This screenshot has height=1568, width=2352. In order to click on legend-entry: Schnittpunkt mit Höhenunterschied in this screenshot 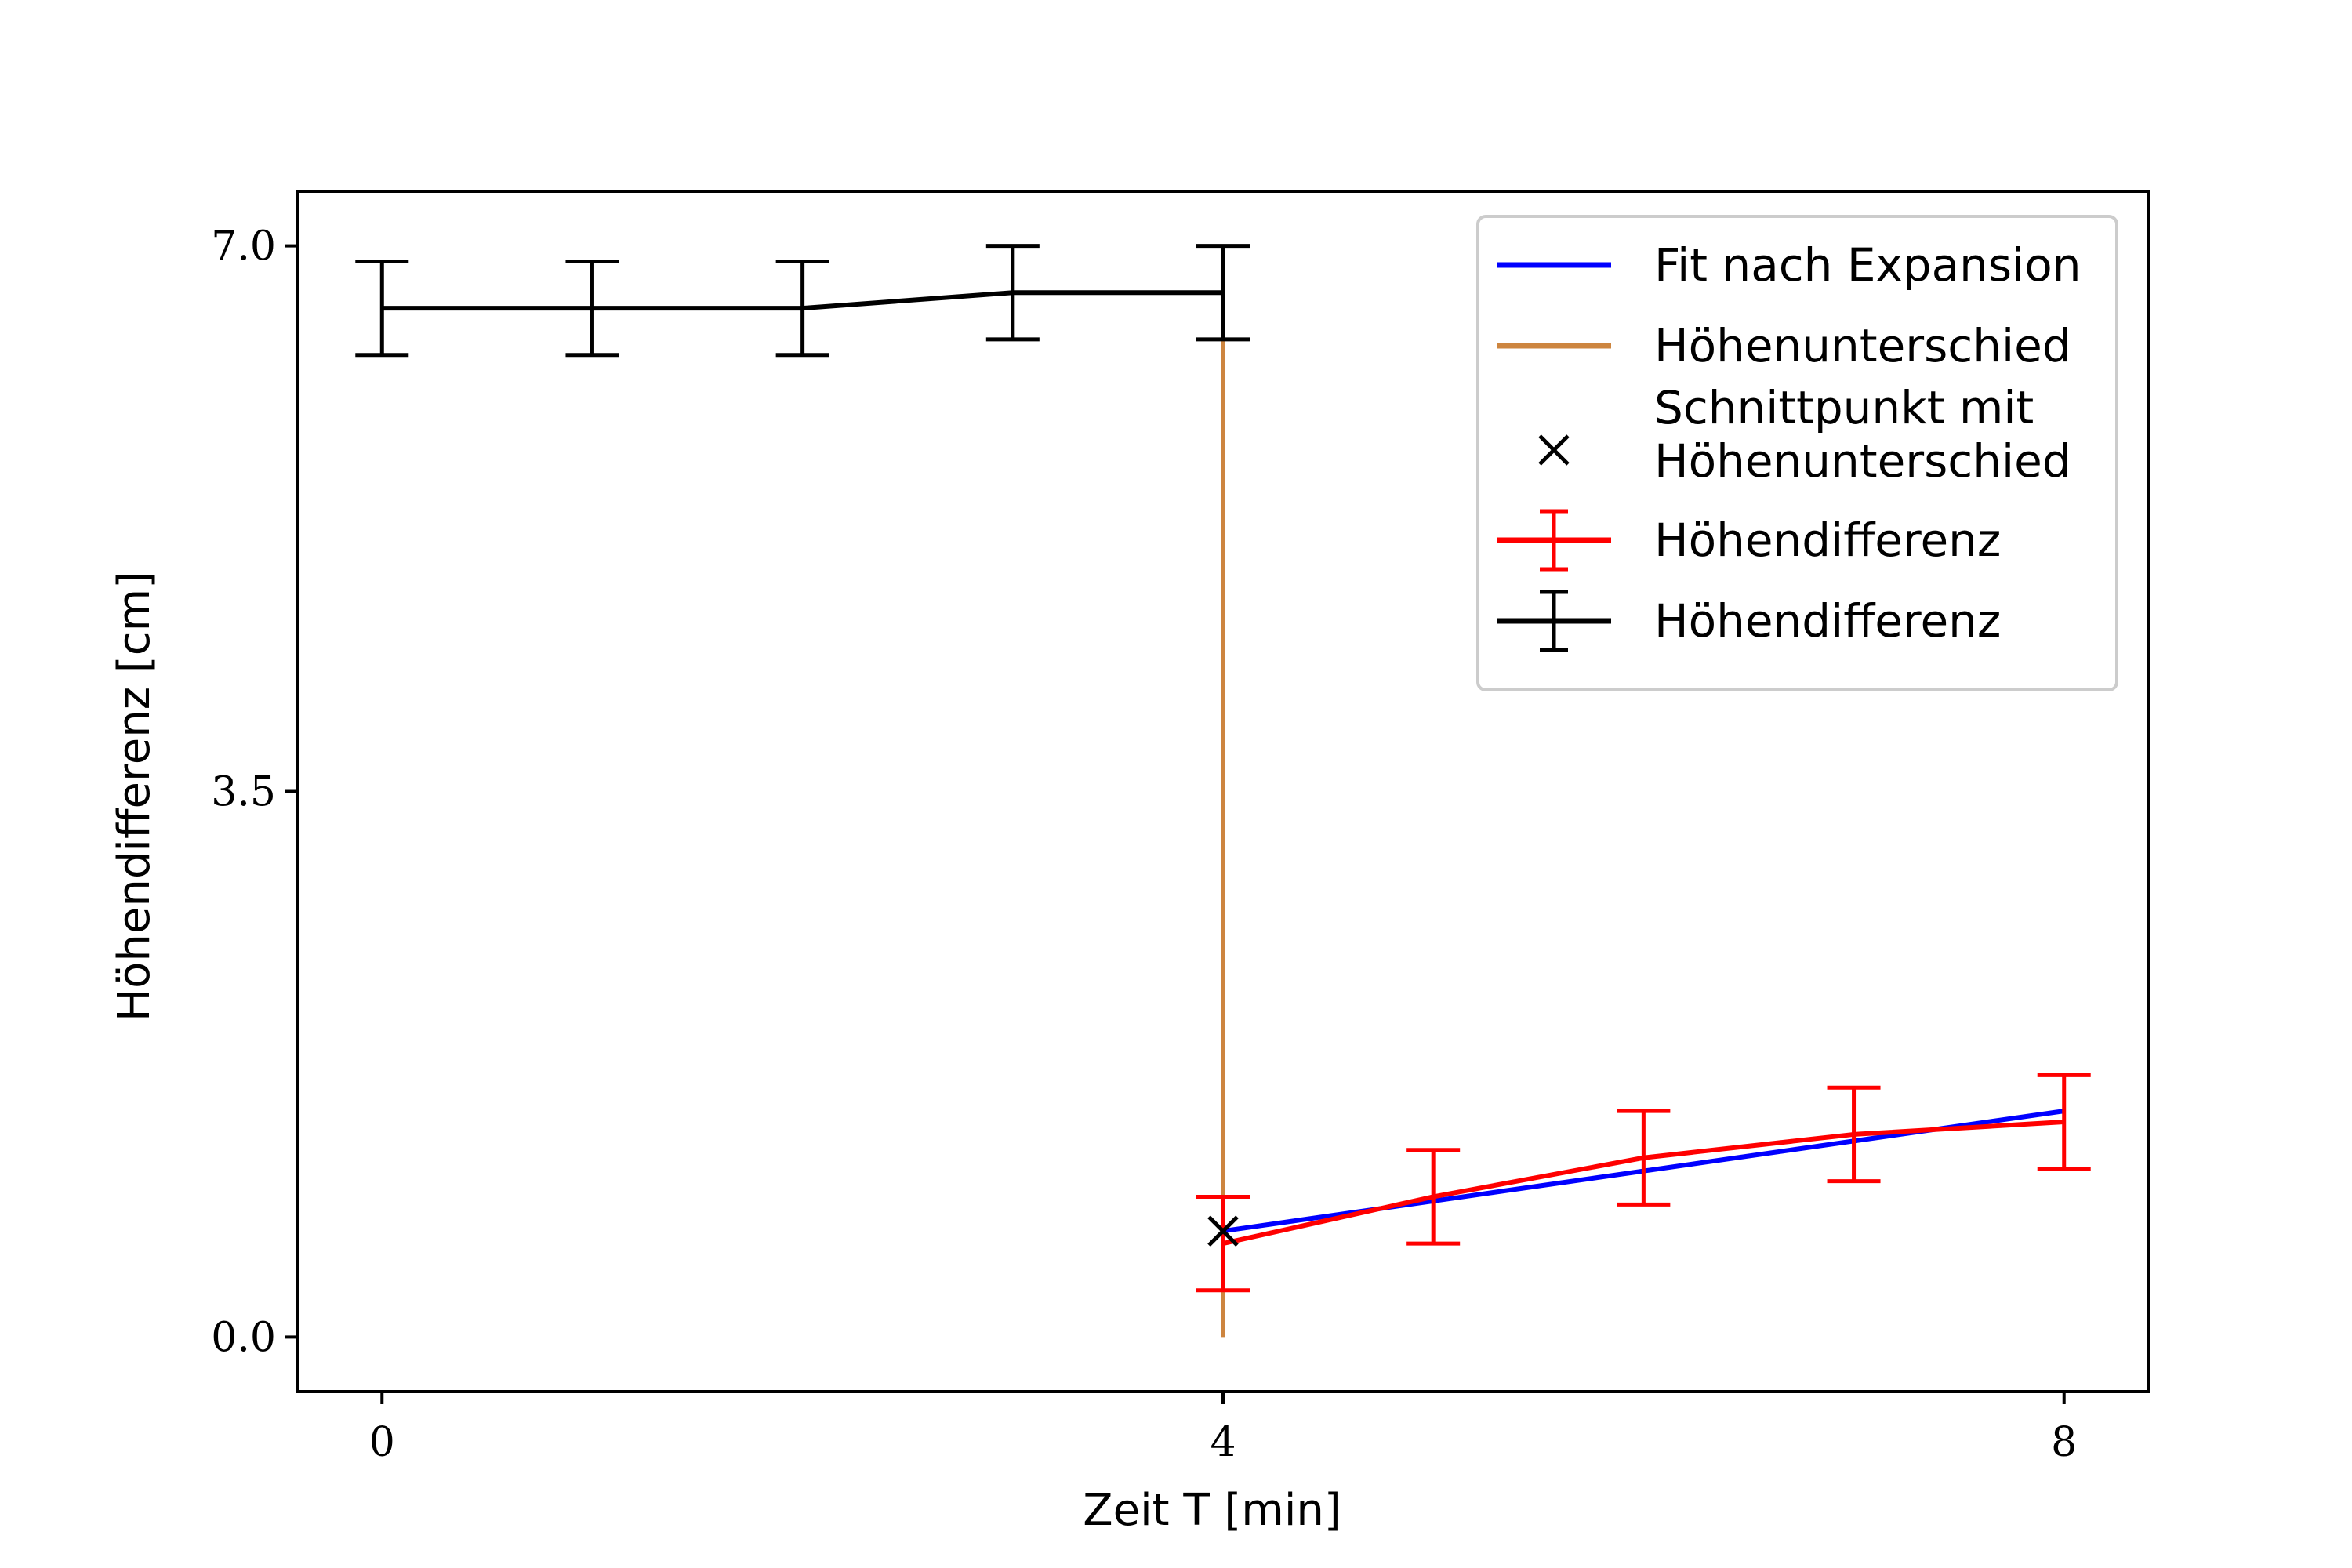, I will do `click(1804, 434)`.